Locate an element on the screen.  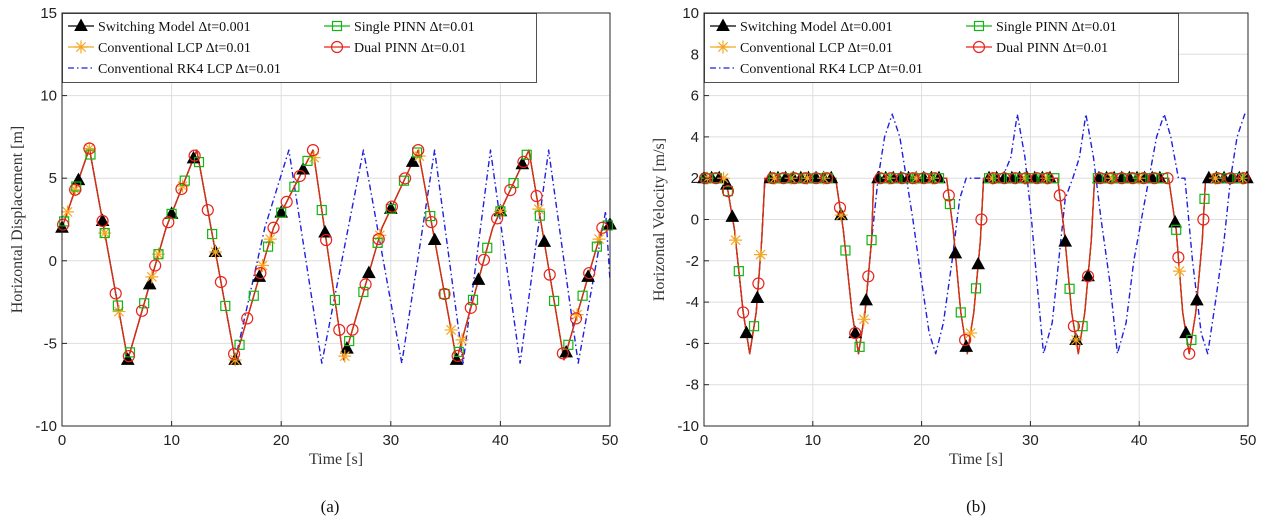
x-tick-label: 30 is located at coordinates (390, 440).